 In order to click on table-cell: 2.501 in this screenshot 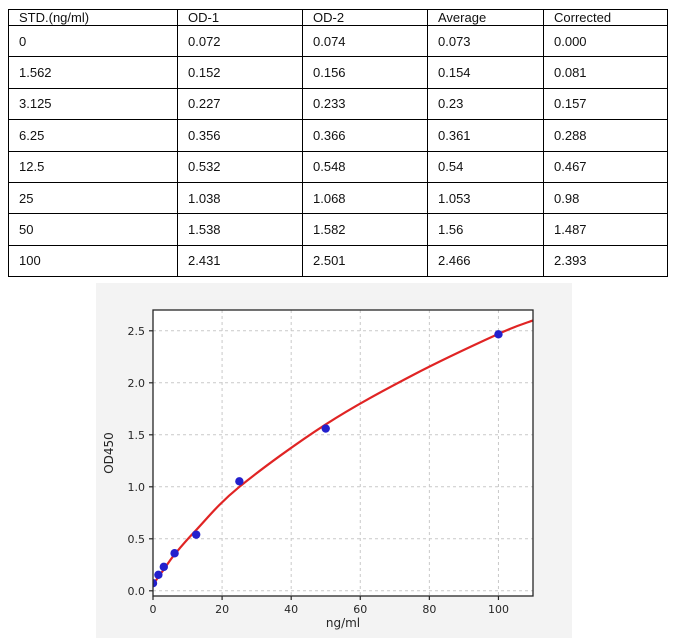, I will do `click(365, 261)`.